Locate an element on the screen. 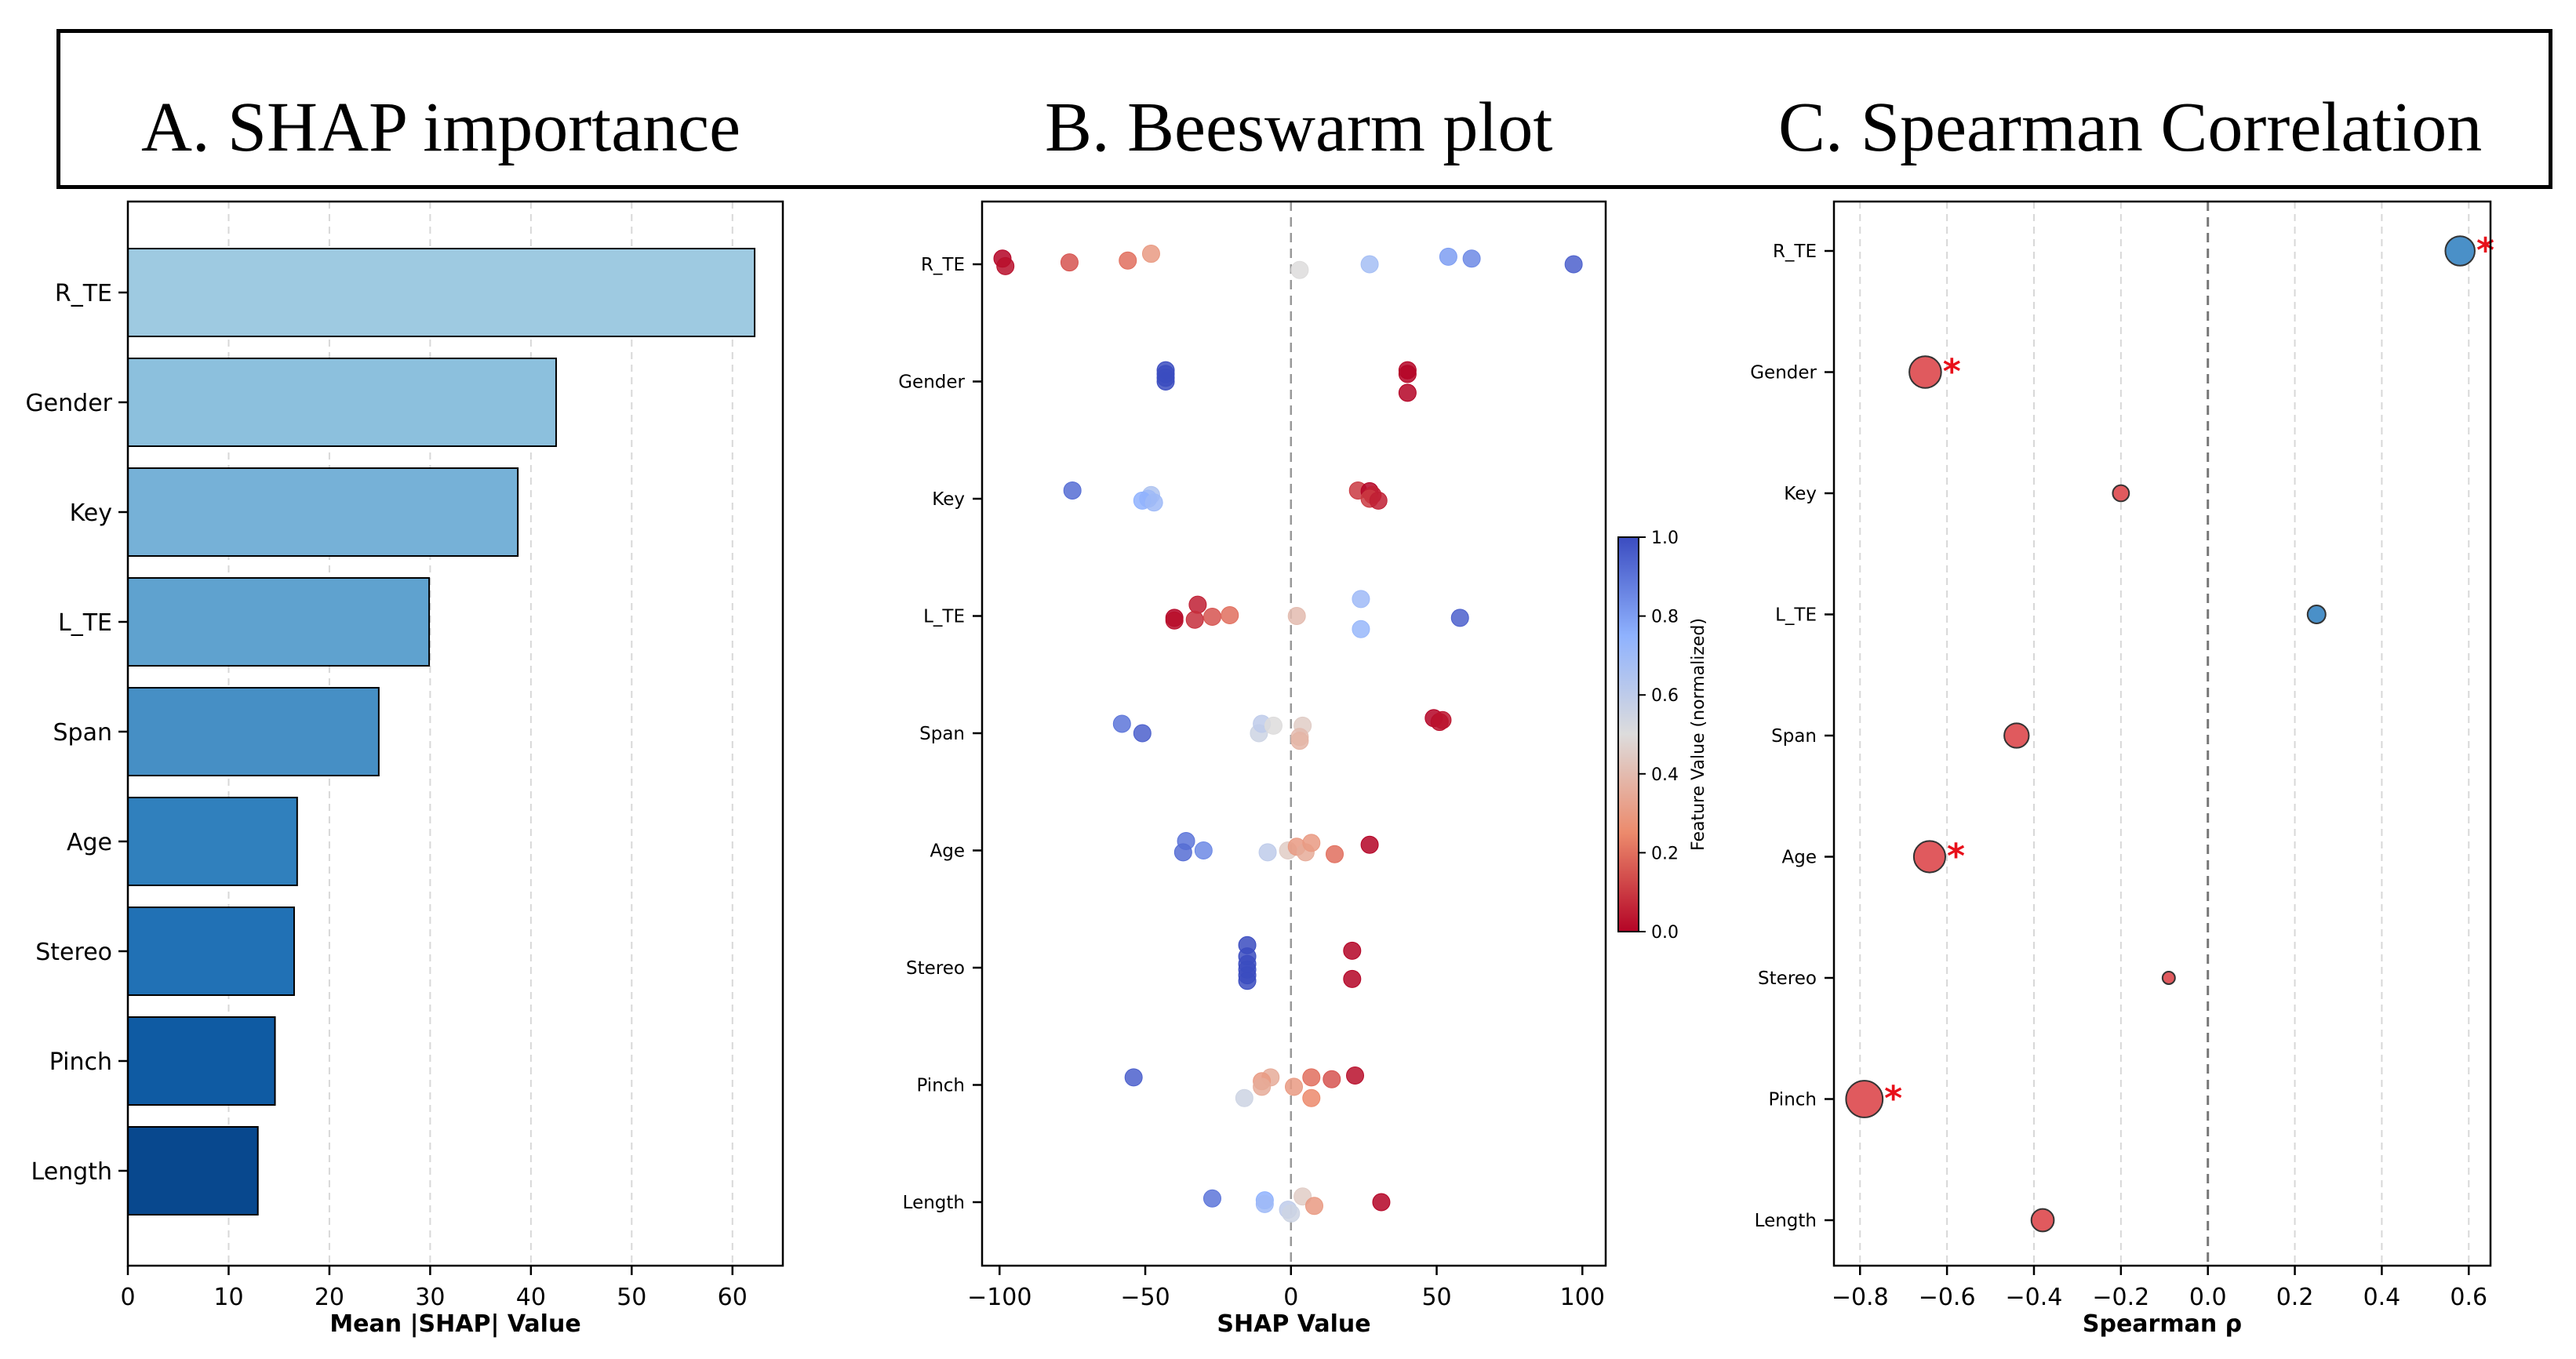 The height and width of the screenshot is (1359, 2576). x-tick-label: 10 is located at coordinates (228, 1297).